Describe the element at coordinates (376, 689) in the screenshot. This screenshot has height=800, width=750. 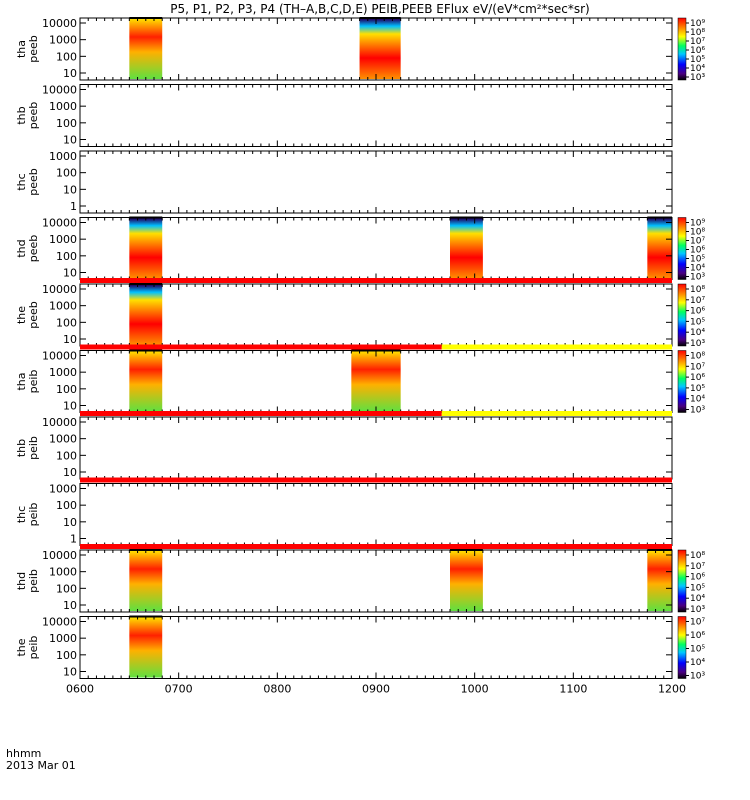
I see `x-tick-label: 0900` at that location.